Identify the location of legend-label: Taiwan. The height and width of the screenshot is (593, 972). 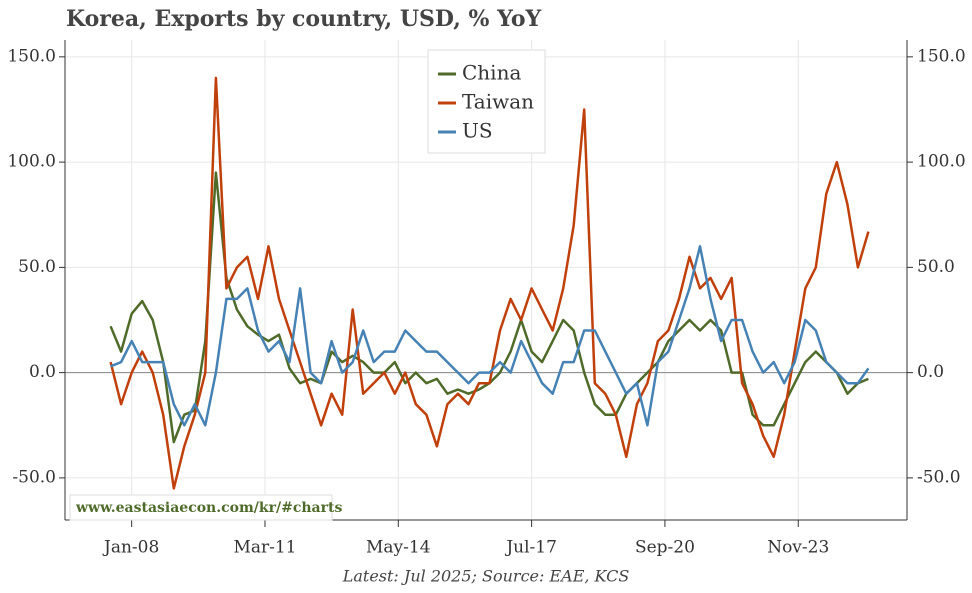
(498, 102).